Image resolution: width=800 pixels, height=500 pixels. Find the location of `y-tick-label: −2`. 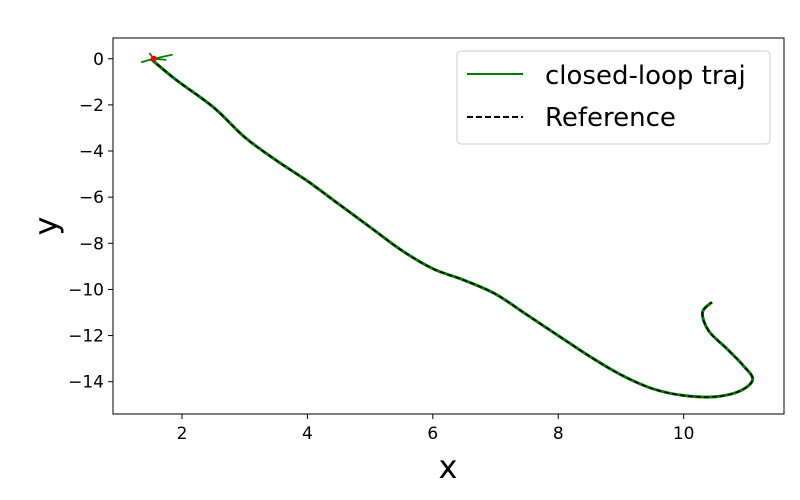

y-tick-label: −2 is located at coordinates (91, 106).